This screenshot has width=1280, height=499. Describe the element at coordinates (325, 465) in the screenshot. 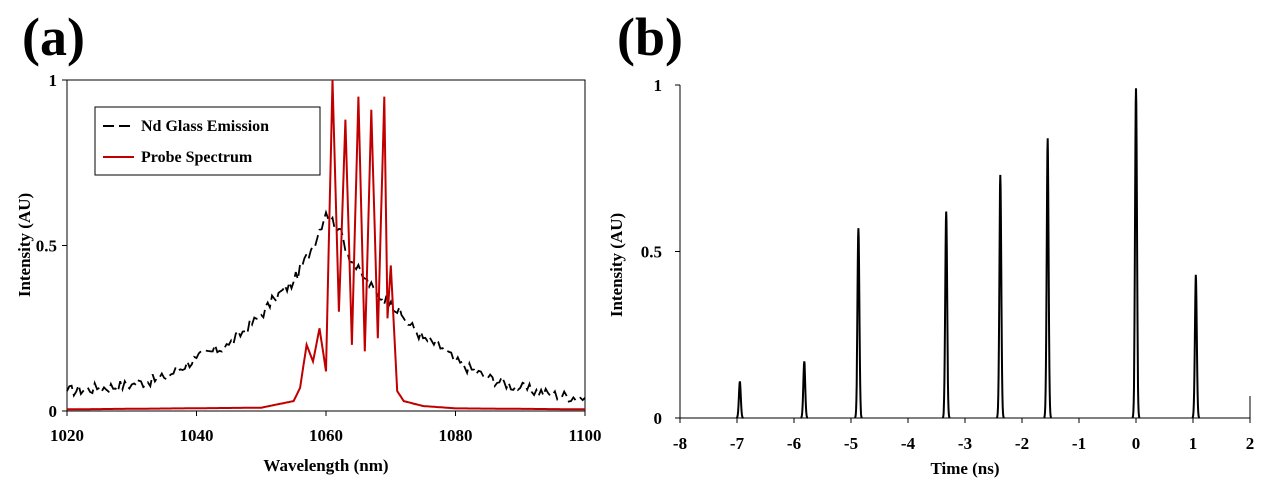

I see `x-axis-title-a: Wavelength (nm)` at that location.